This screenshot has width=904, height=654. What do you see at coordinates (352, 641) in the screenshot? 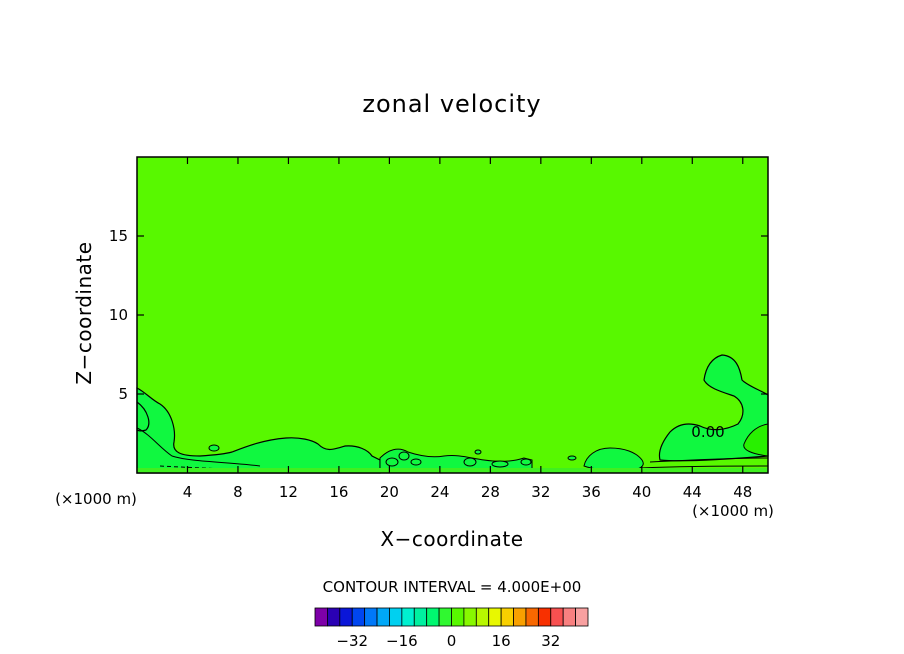
I see `colorbar-tick-label-0: −32` at bounding box center [352, 641].